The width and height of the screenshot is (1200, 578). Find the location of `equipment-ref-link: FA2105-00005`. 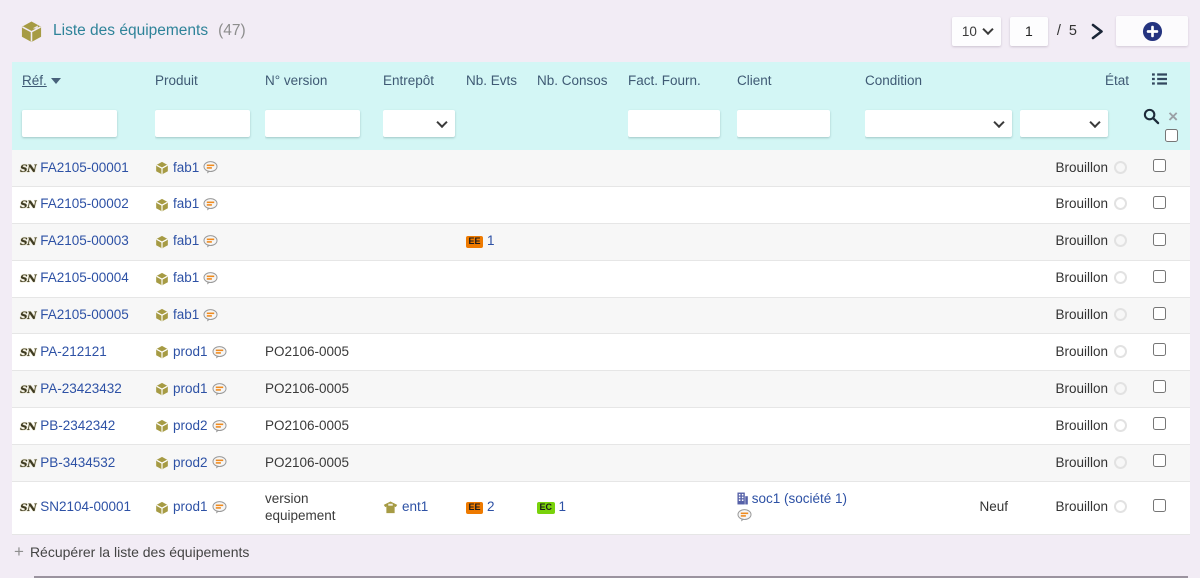

equipment-ref-link: FA2105-00005 is located at coordinates (84, 314).